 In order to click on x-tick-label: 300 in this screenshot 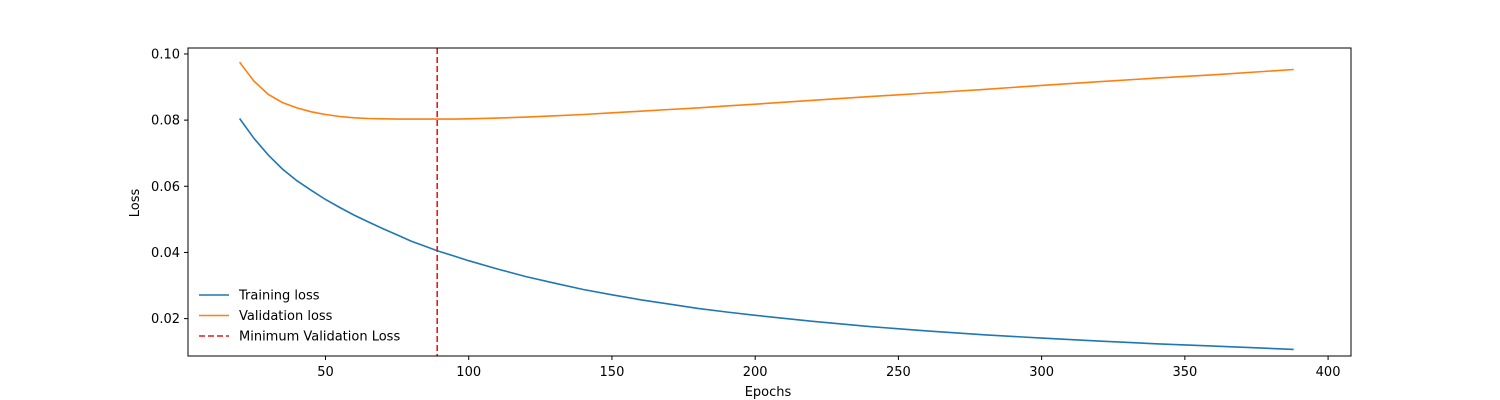, I will do `click(1041, 372)`.